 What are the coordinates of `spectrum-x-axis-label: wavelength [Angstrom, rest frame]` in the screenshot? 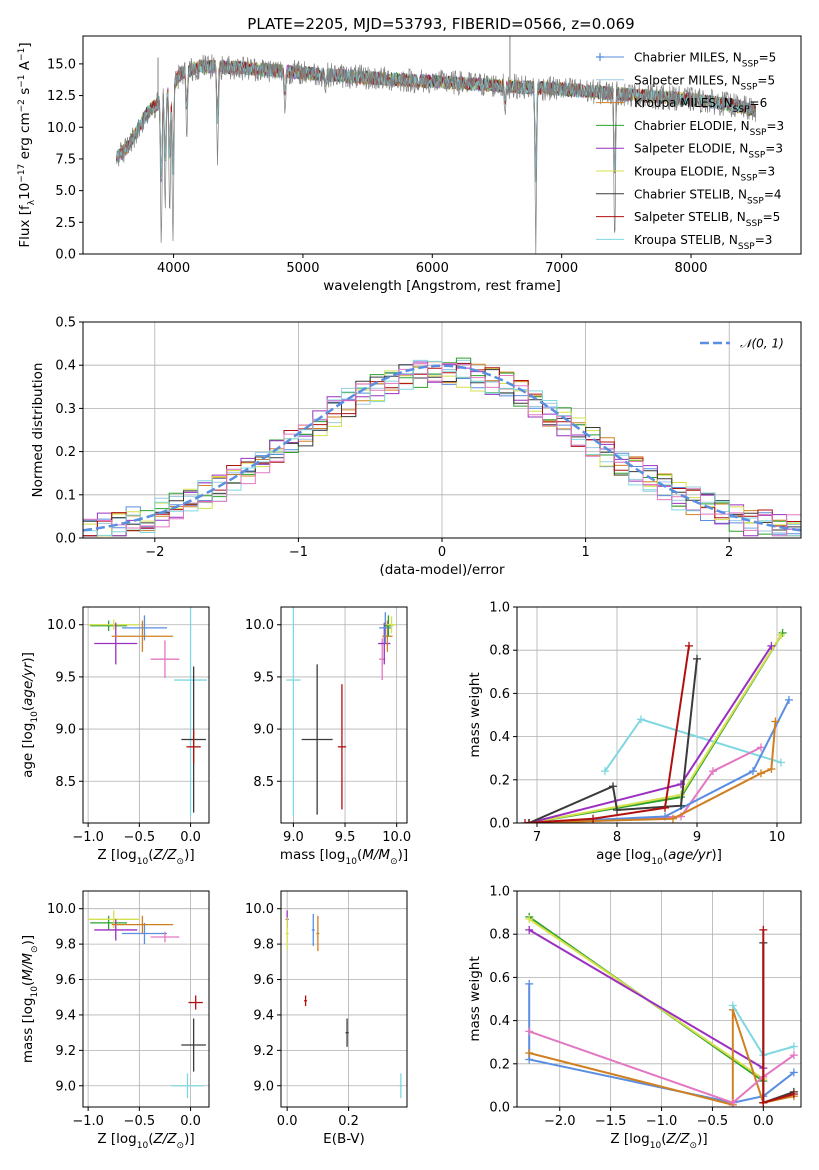 It's located at (442, 286).